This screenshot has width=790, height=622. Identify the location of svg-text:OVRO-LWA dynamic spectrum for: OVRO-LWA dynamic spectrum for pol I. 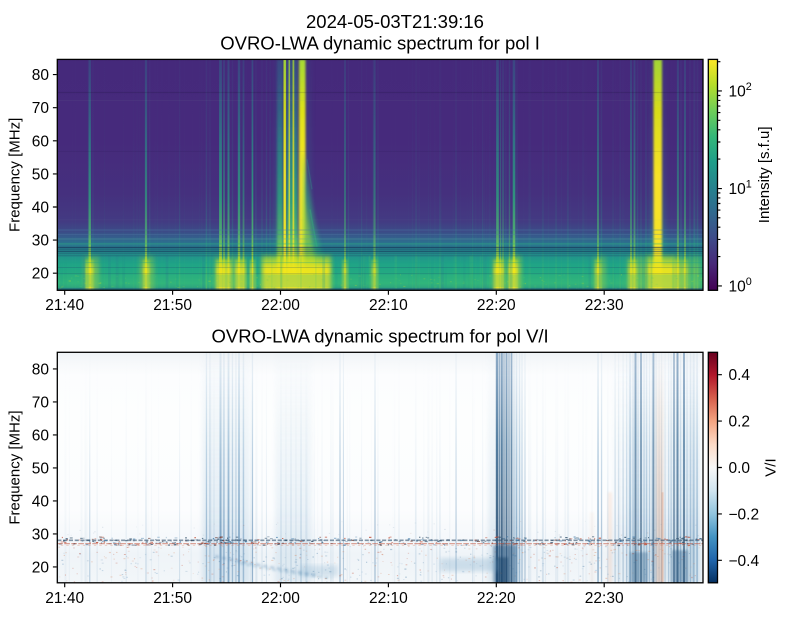
(380, 43).